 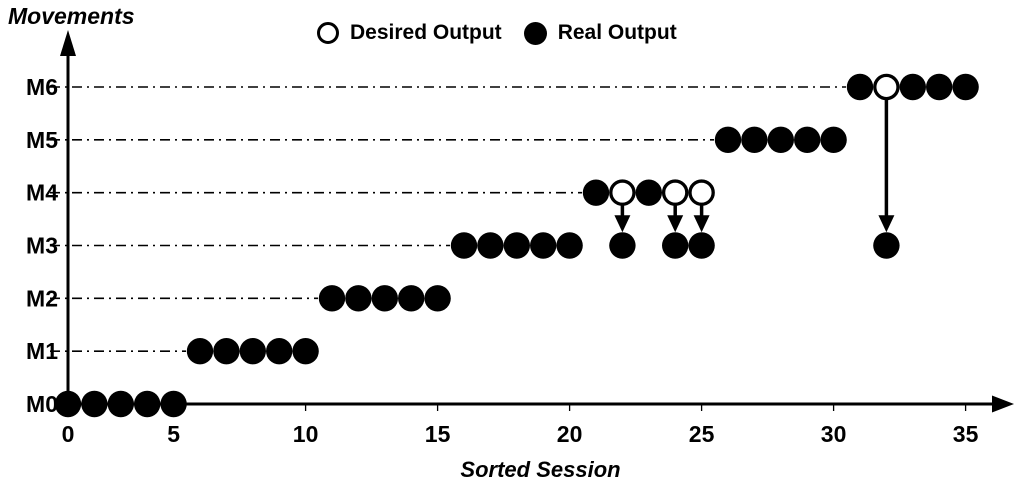 I want to click on legend-label-real: Real Output, so click(x=617, y=32).